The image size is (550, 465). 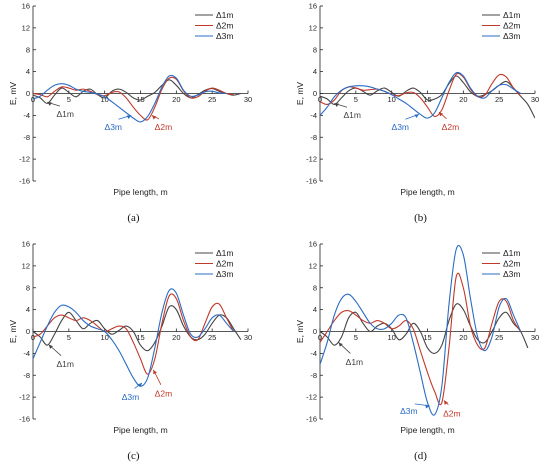 What do you see at coordinates (13, 93) in the screenshot?
I see `y-axis-title: E, mV` at bounding box center [13, 93].